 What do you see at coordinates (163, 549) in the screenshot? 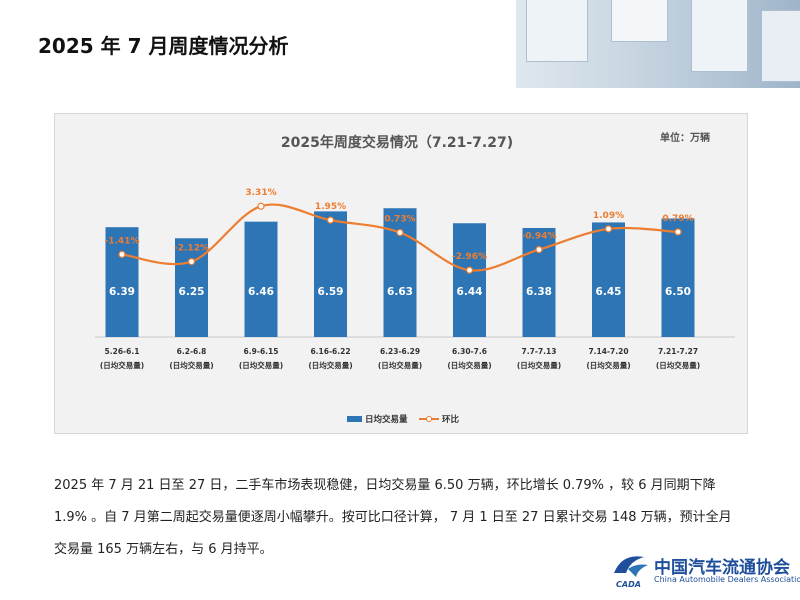
I see `paragraph-line-3: 交易量 165 万辆左右，与 6 月持平。` at bounding box center [163, 549].